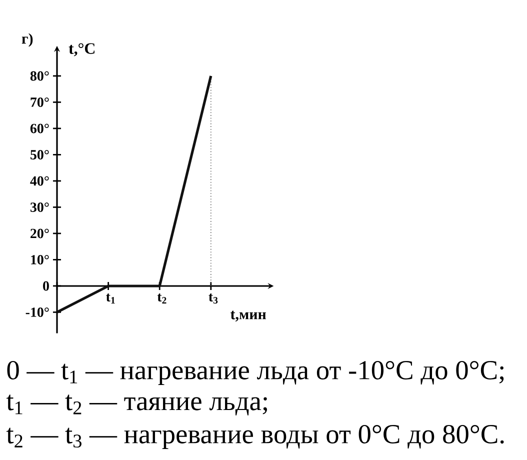 Image resolution: width=527 pixels, height=460 pixels. I want to click on y-tick-label: 80°, so click(39, 76).